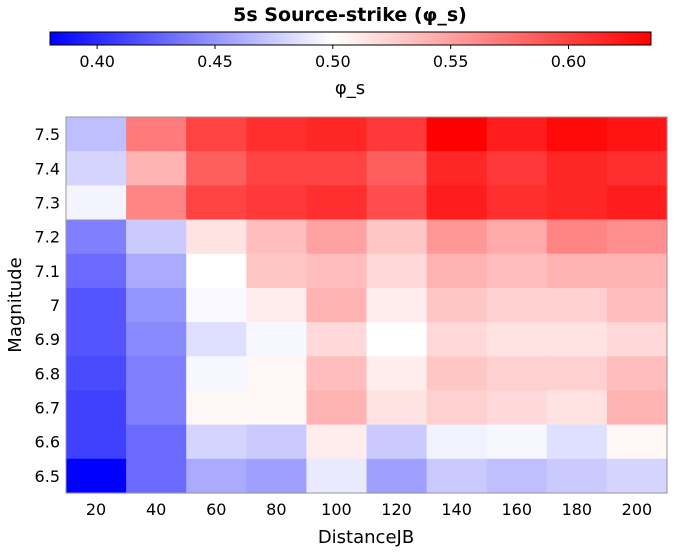  Describe the element at coordinates (47, 408) in the screenshot. I see `y-tick-label: 6.7` at that location.